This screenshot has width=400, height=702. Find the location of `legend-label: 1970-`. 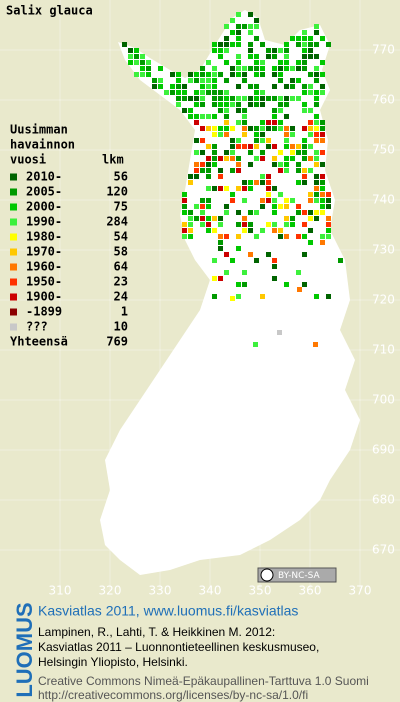

legend-label: 1970- is located at coordinates (44, 252).